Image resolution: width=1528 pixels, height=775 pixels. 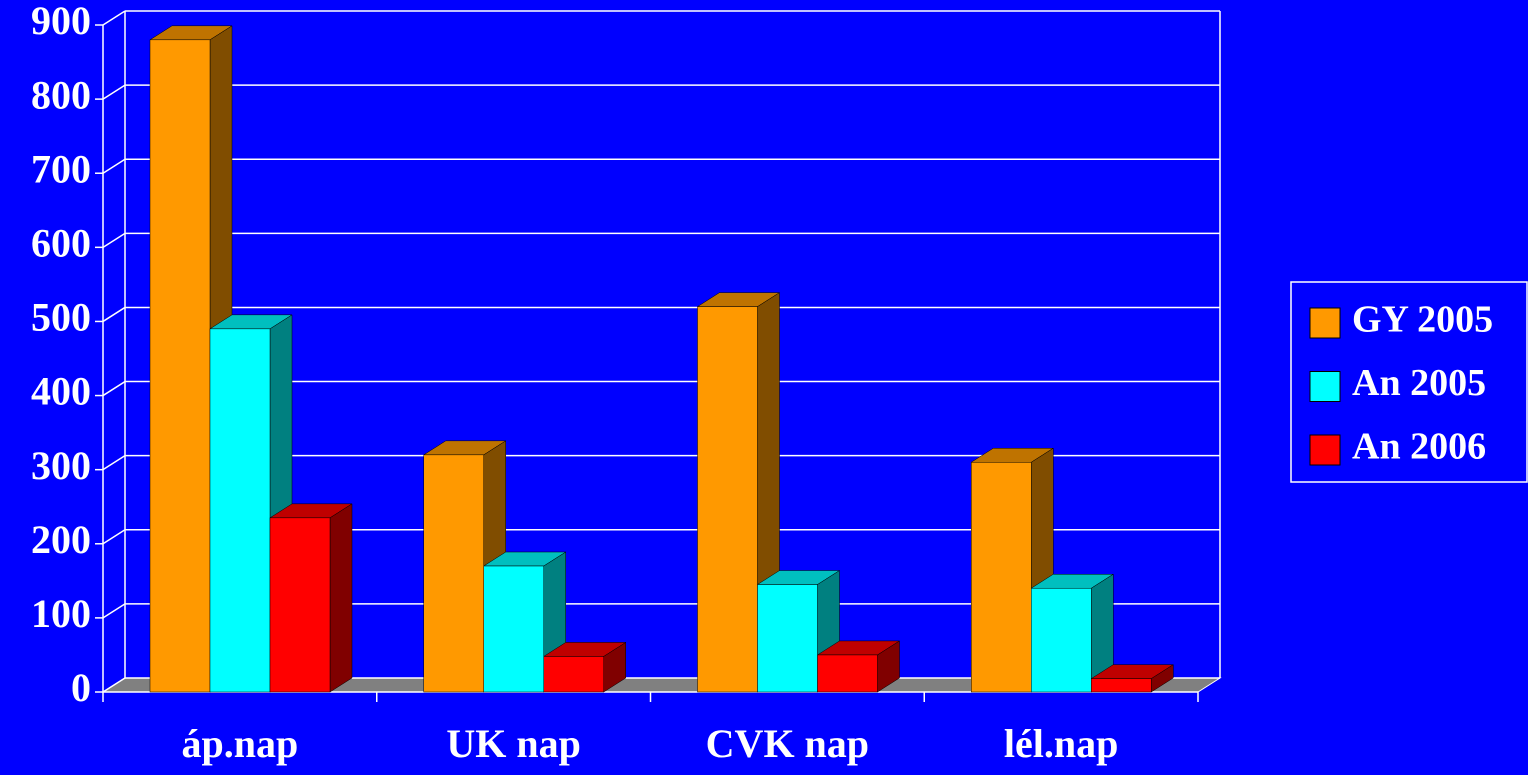 What do you see at coordinates (513, 743) in the screenshot?
I see `x-tick-label: UK nap` at bounding box center [513, 743].